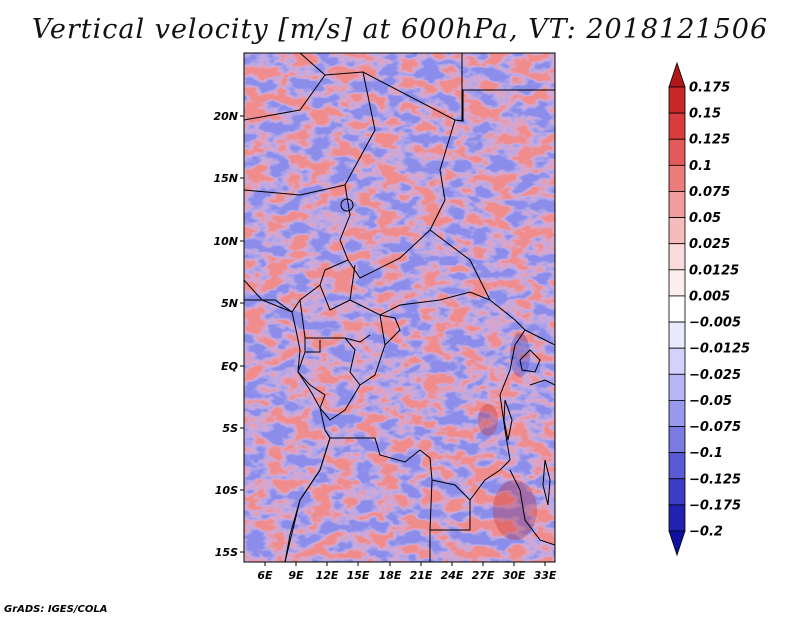  I want to click on lake-tanganyika, so click(508, 420).